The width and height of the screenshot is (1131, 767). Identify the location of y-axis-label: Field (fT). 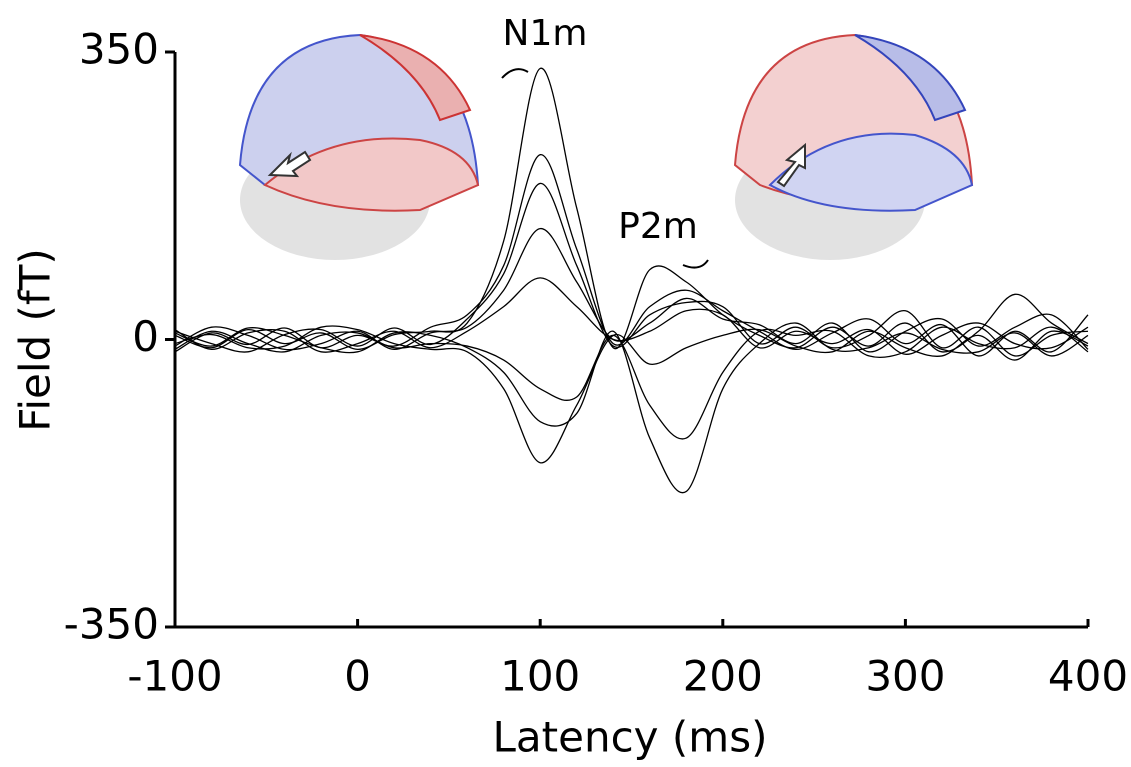
(35, 340).